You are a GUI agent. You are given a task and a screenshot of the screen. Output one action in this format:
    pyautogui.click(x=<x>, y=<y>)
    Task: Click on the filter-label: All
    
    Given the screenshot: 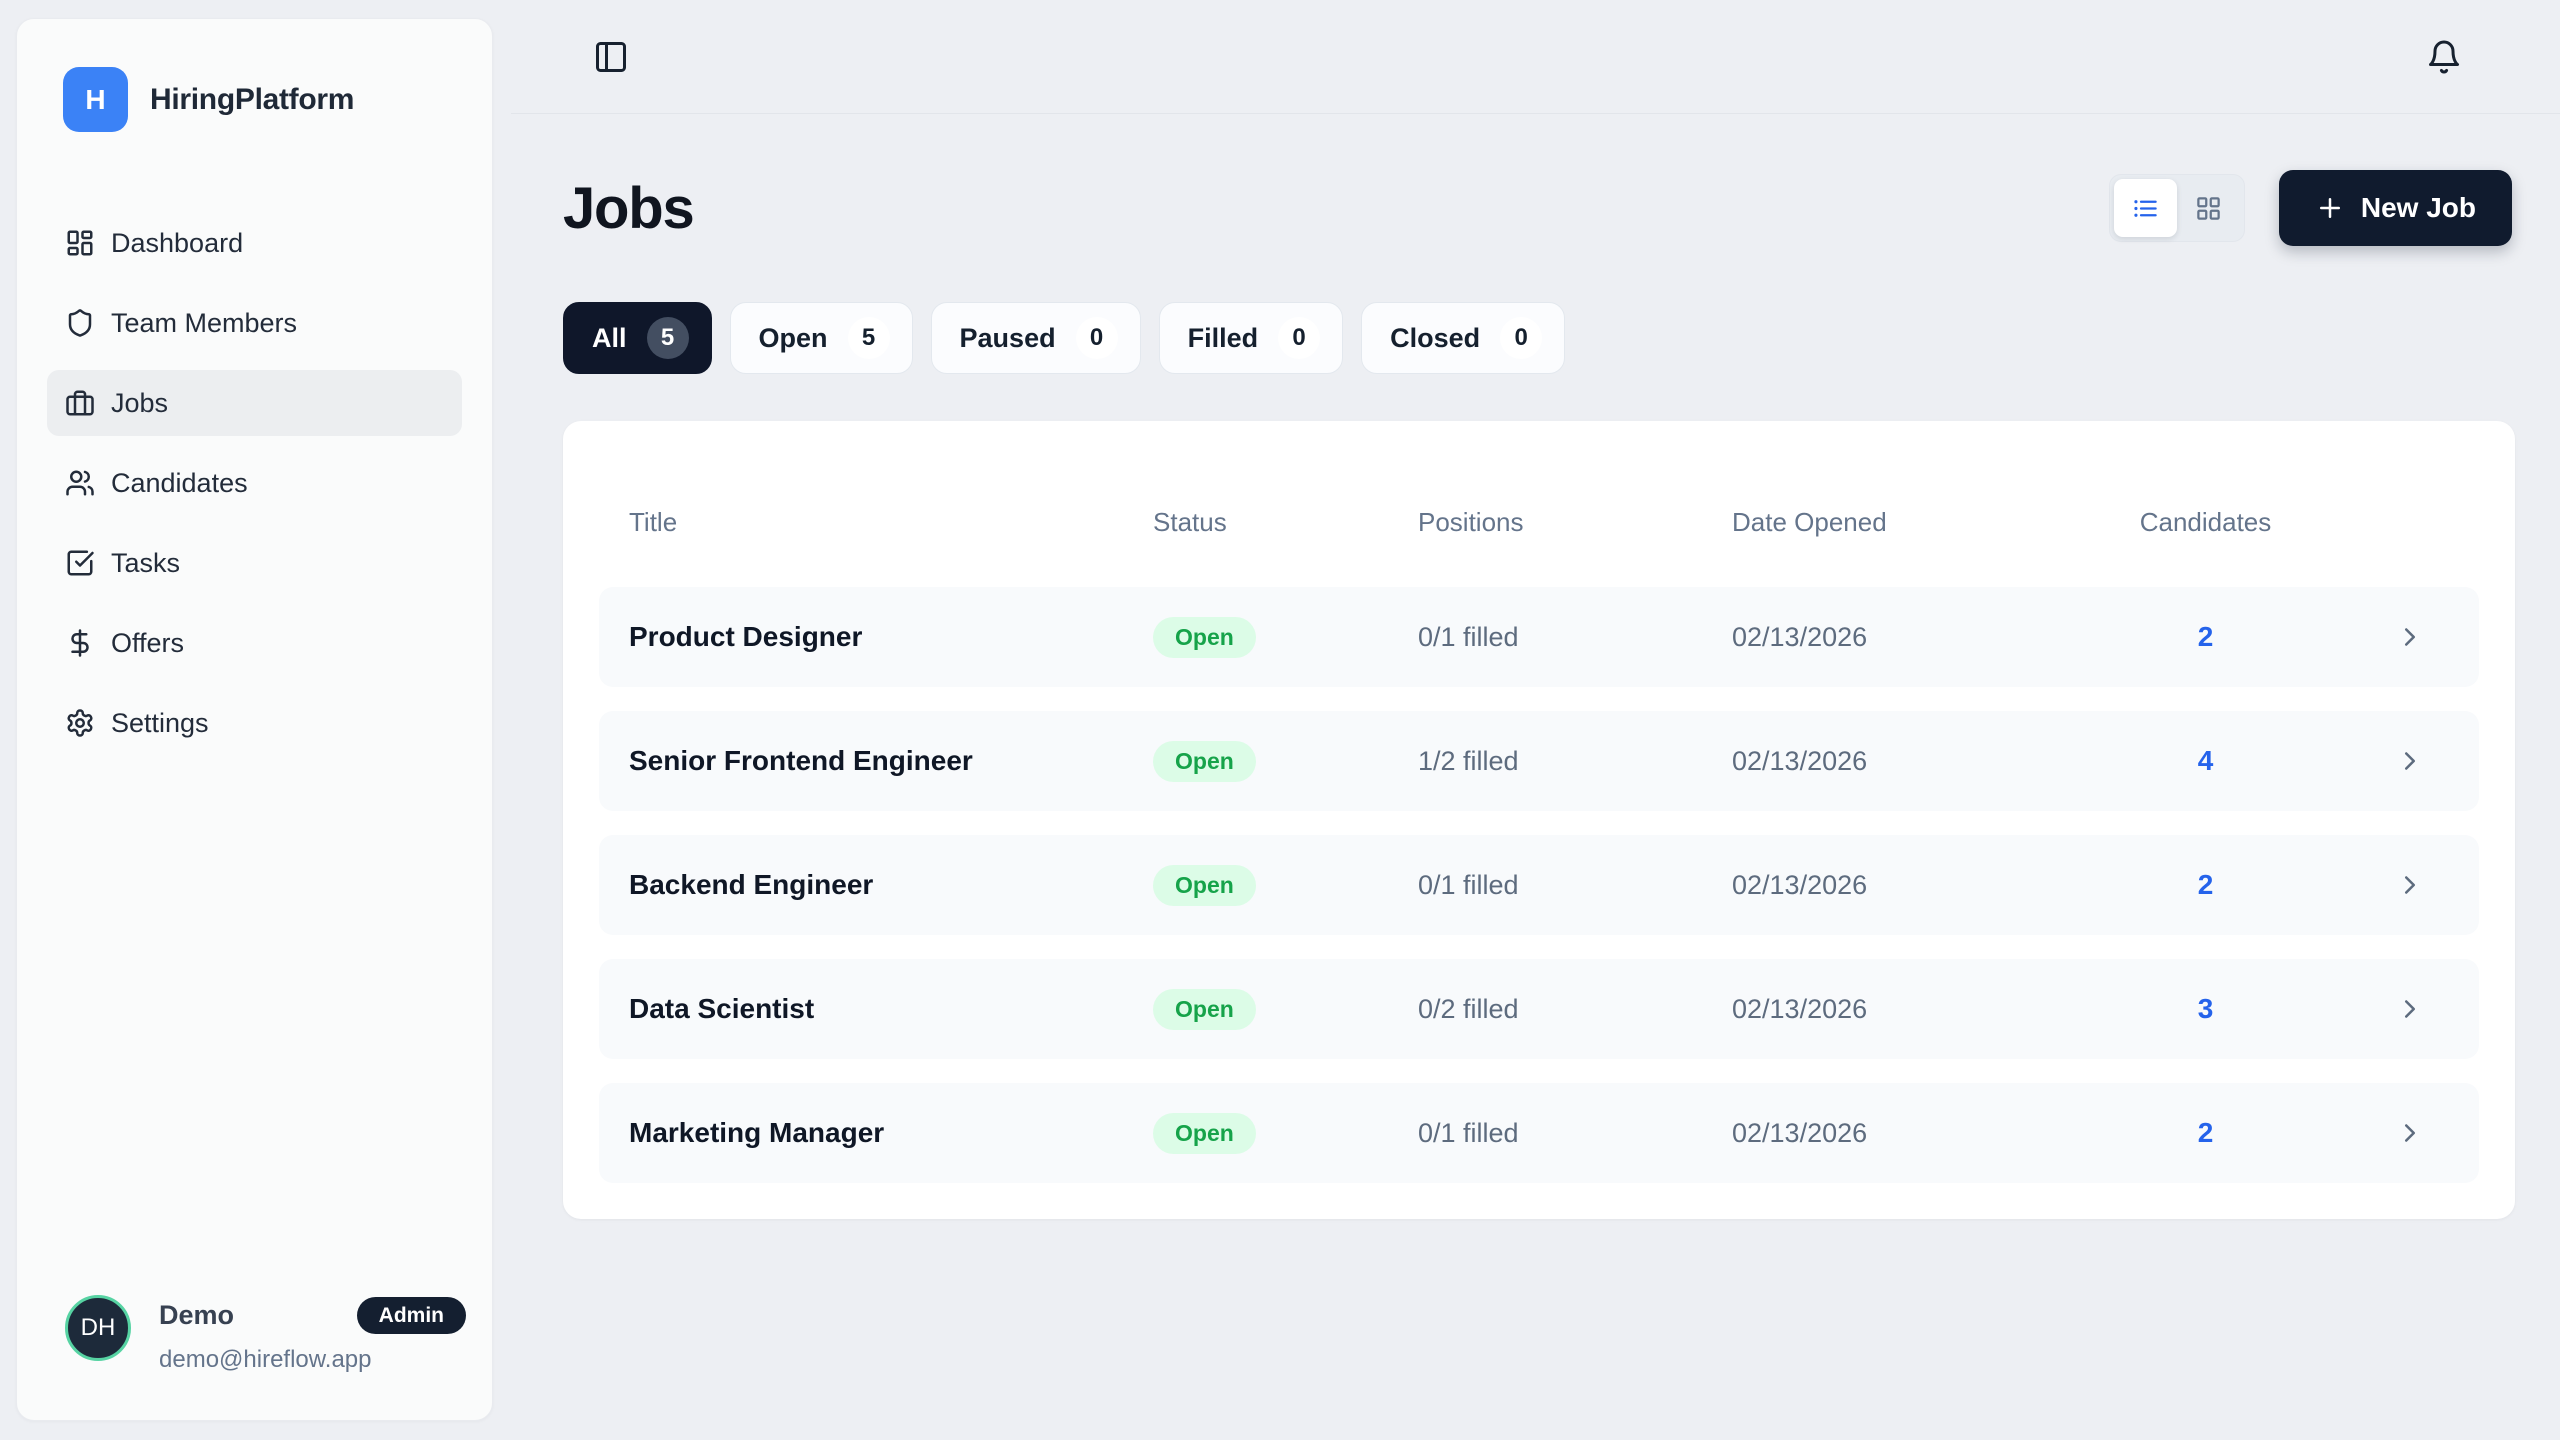 What is the action you would take?
    pyautogui.click(x=609, y=337)
    